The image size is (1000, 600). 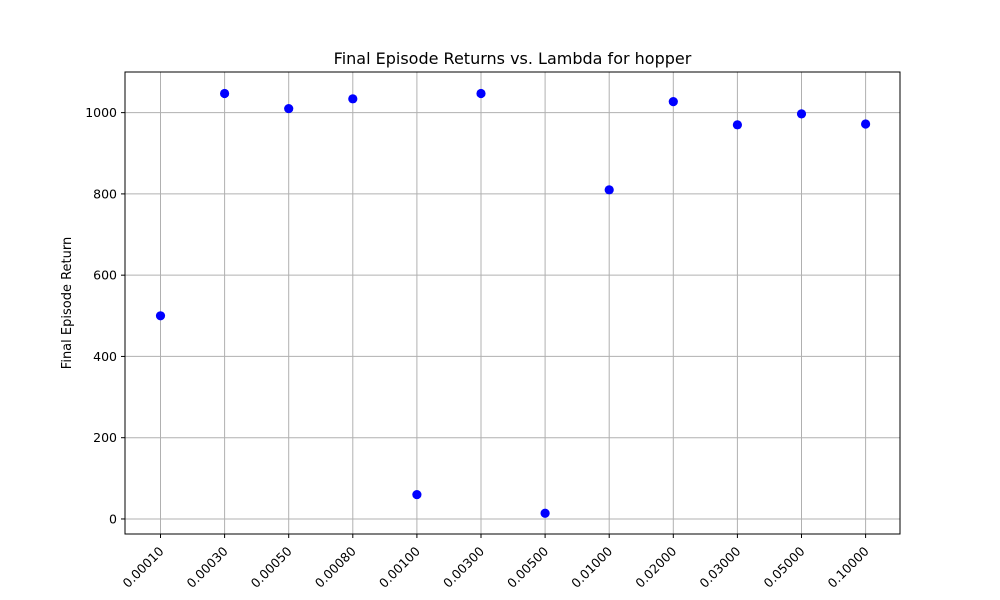 What do you see at coordinates (105, 356) in the screenshot?
I see `y-tick-label: 400` at bounding box center [105, 356].